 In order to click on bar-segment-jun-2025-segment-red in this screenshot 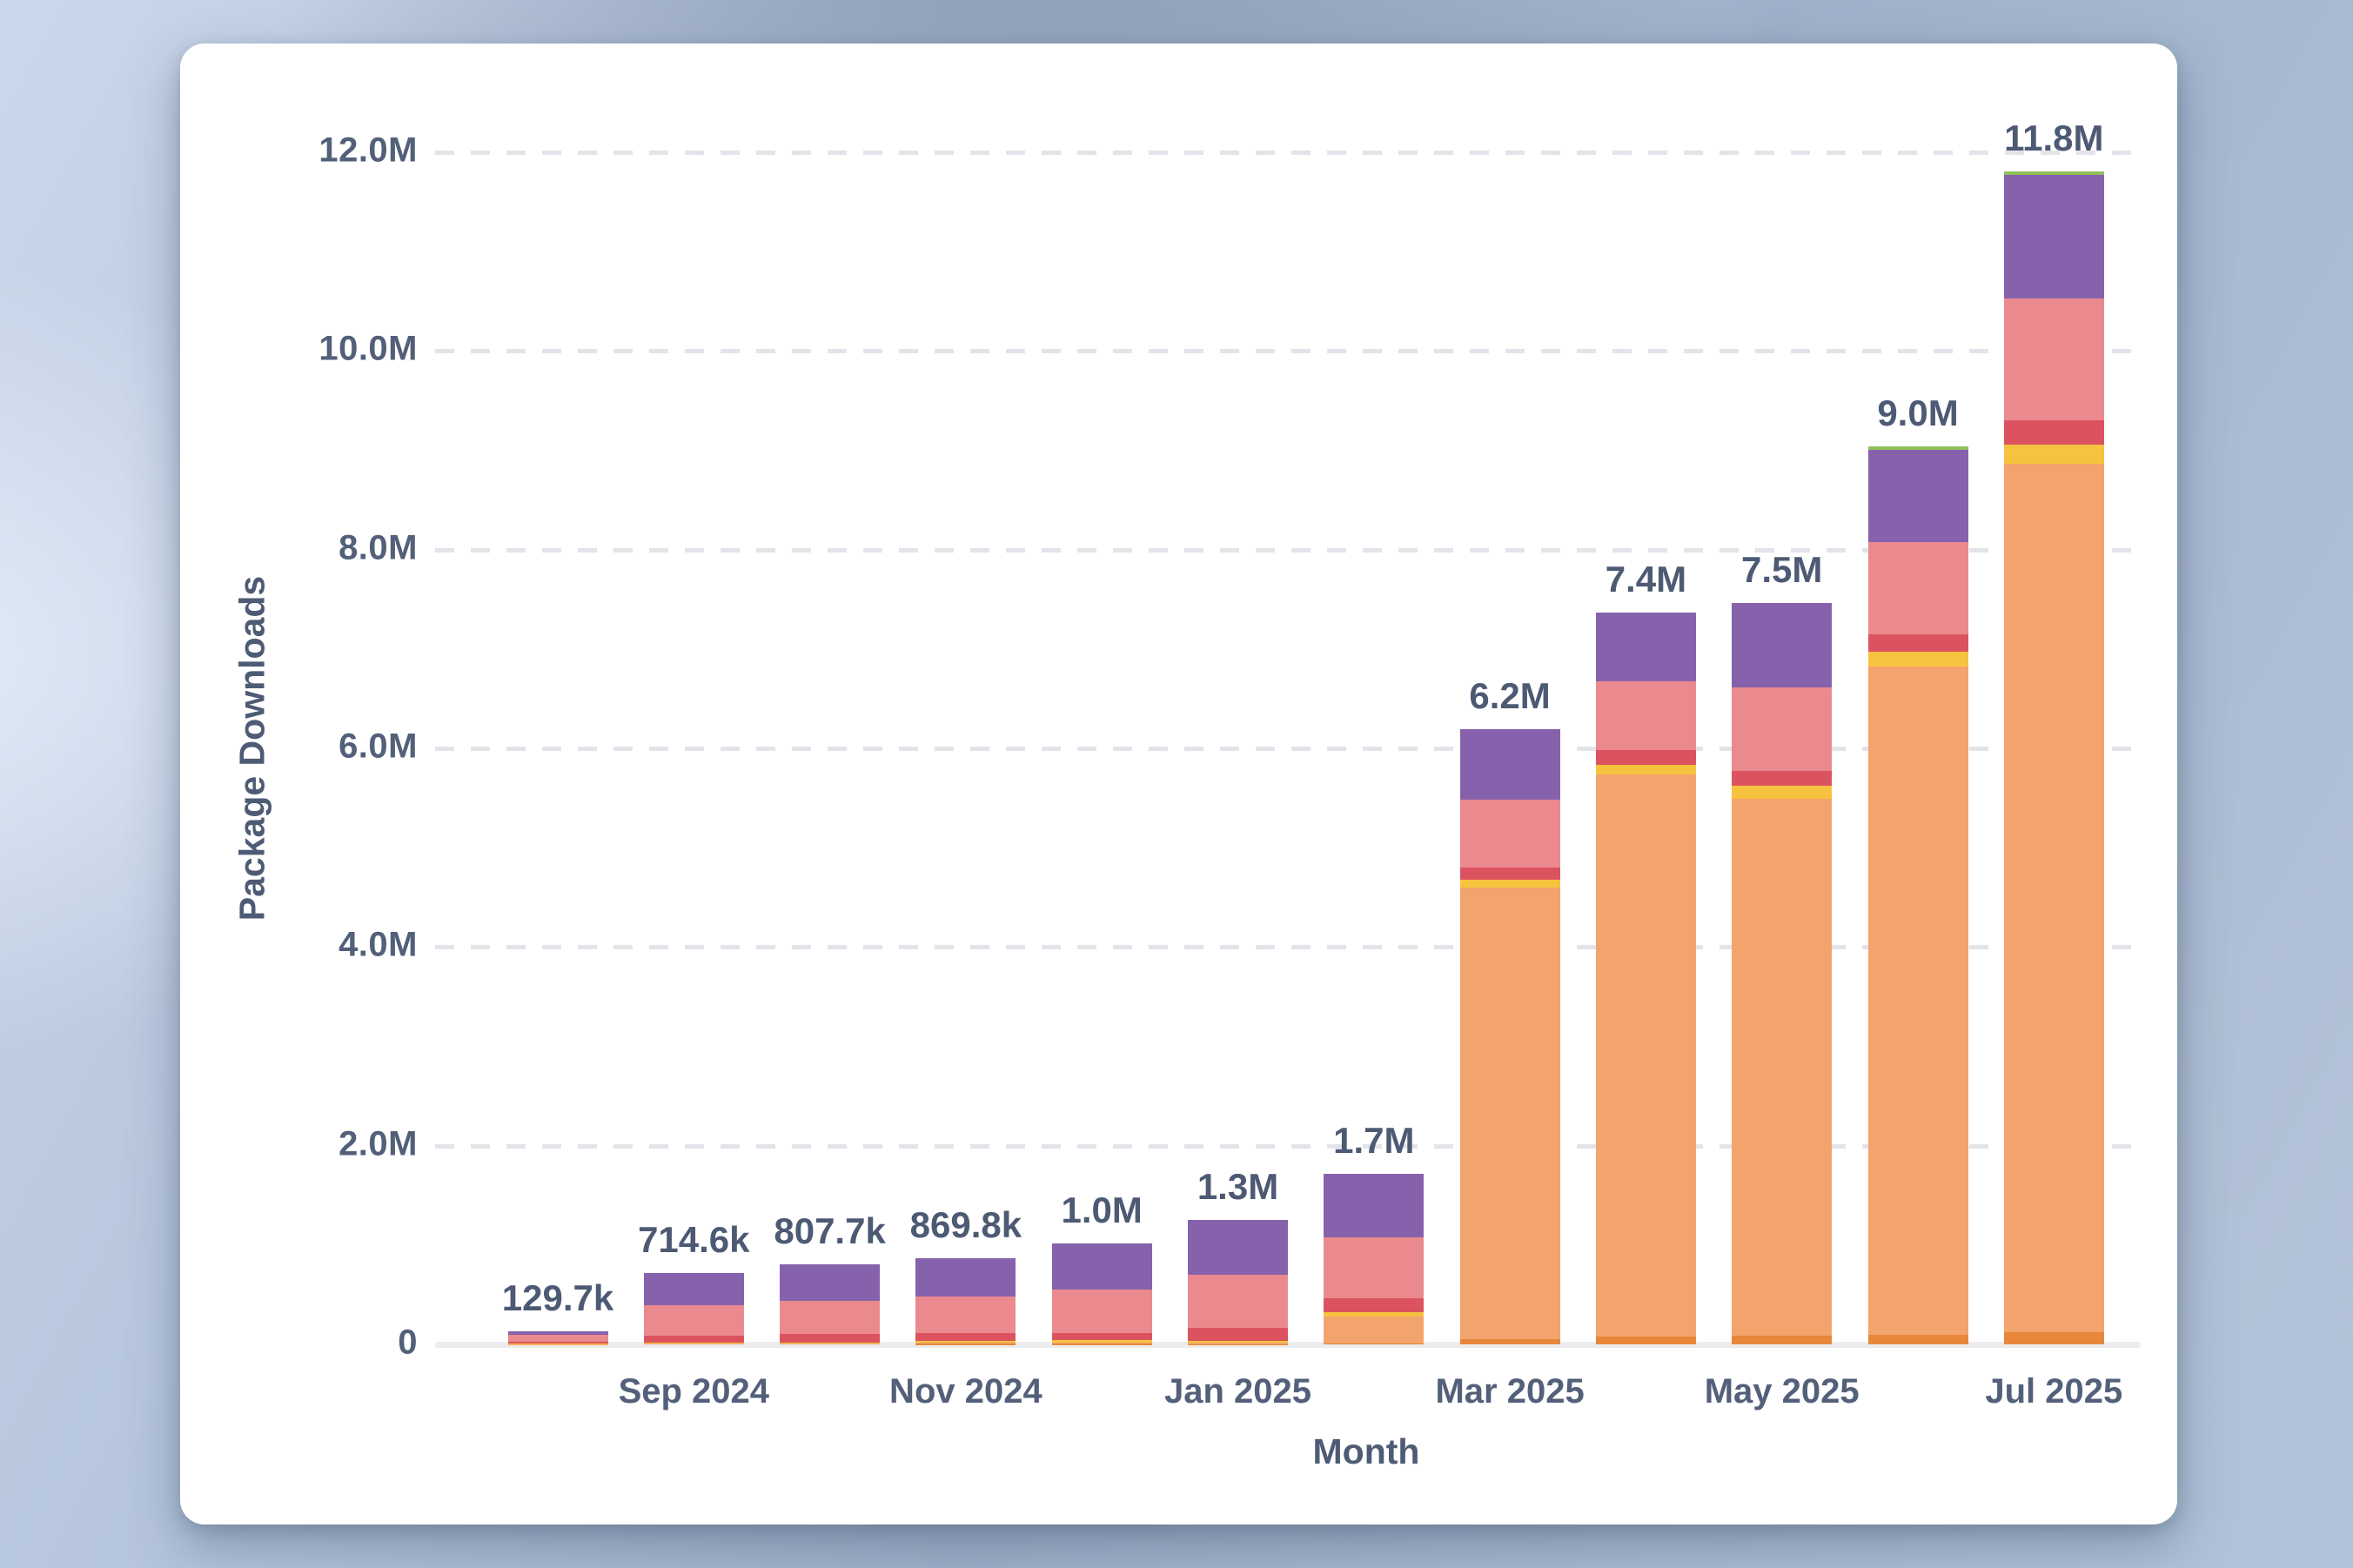, I will do `click(1918, 643)`.